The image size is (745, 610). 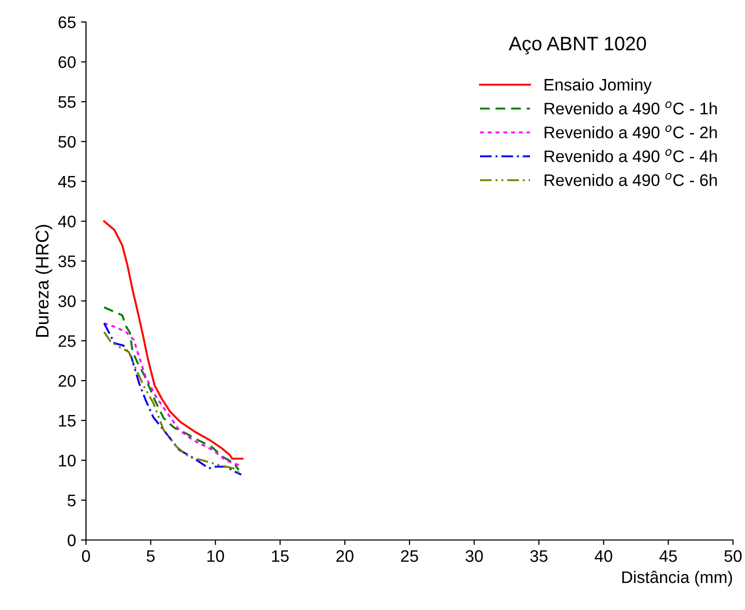 What do you see at coordinates (603, 556) in the screenshot?
I see `x-tick-label: 40` at bounding box center [603, 556].